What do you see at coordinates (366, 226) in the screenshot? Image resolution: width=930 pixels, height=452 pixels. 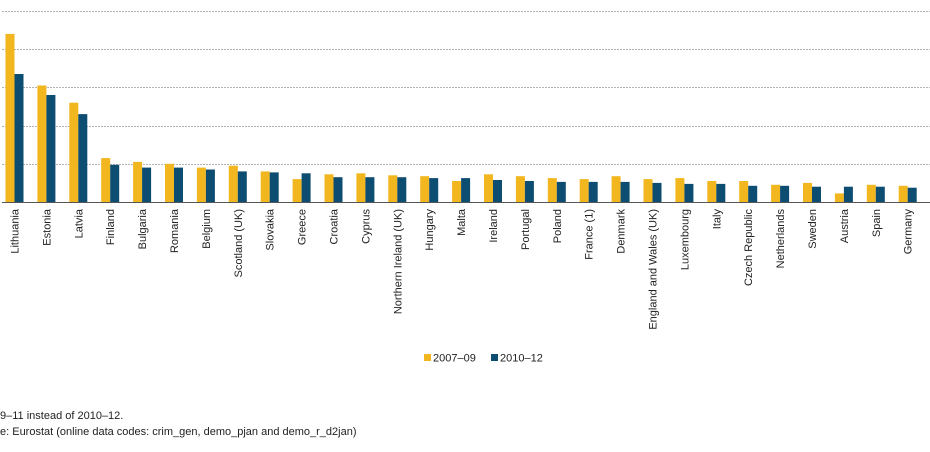 I see `x-tick-label: Cyprus` at bounding box center [366, 226].